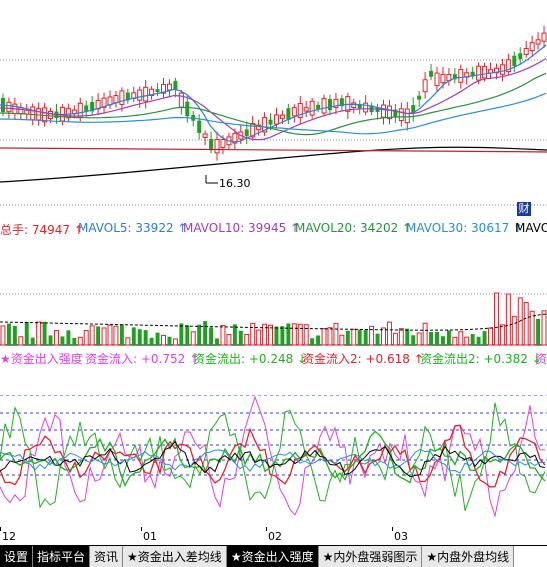 The height and width of the screenshot is (567, 547). I want to click on volume-chart, so click(273, 313).